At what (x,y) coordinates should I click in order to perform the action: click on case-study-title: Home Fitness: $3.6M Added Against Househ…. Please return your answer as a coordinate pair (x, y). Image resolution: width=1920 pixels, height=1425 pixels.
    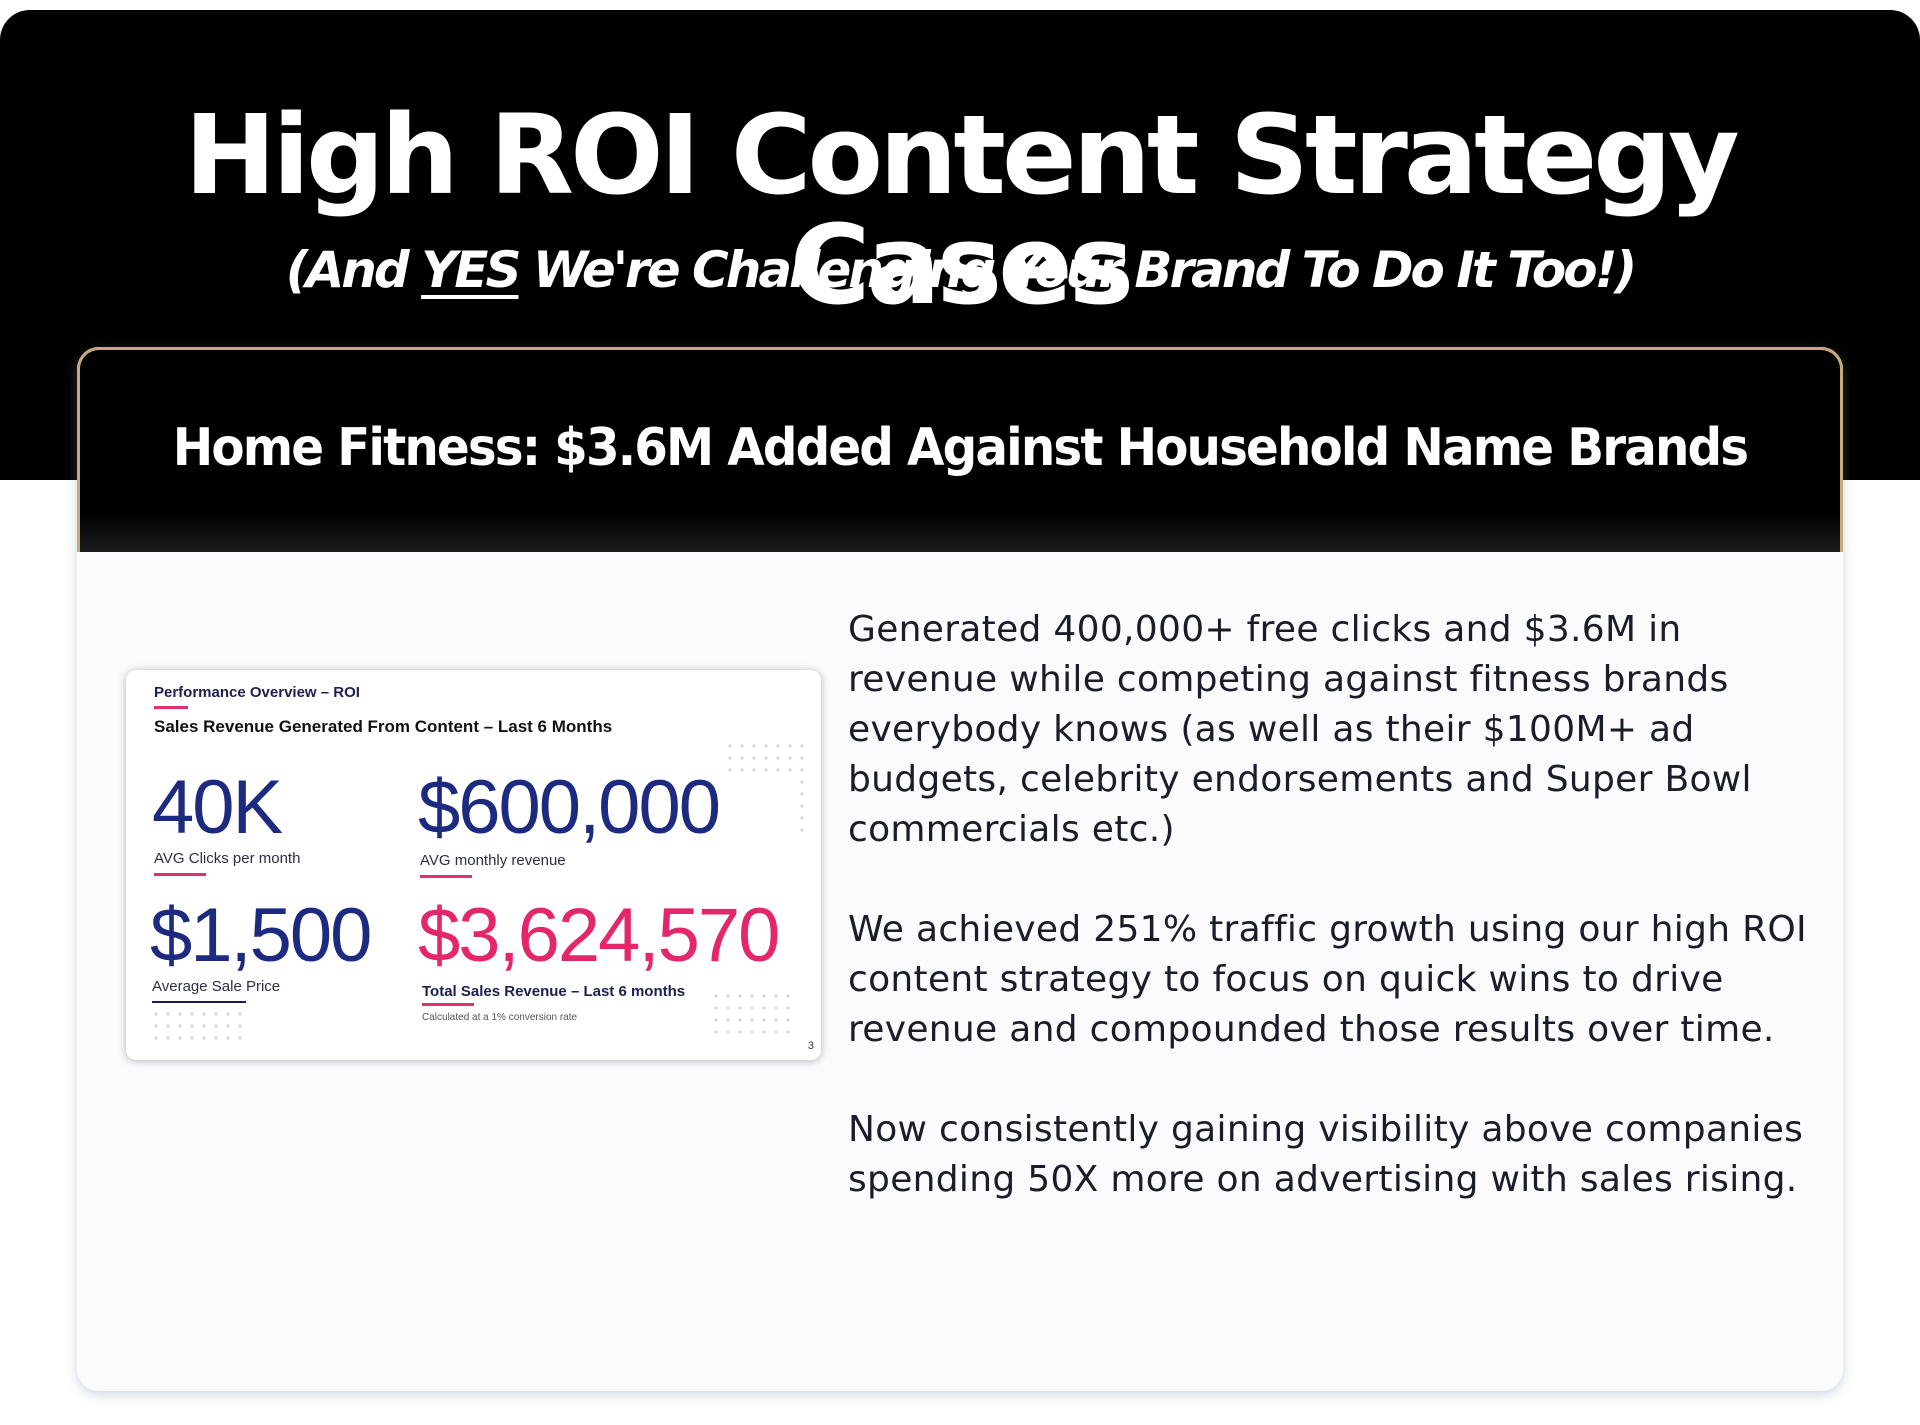
    Looking at the image, I should click on (960, 448).